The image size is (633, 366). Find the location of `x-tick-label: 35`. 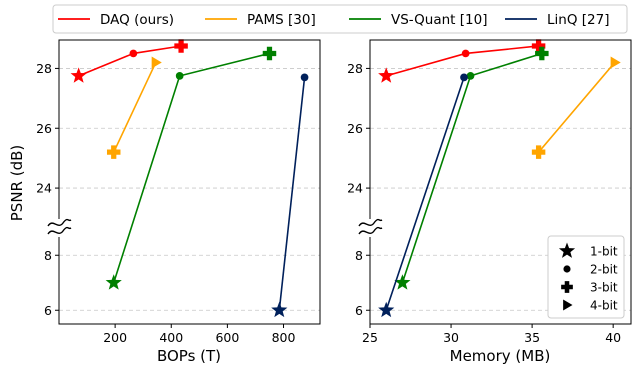

x-tick-label: 35 is located at coordinates (532, 337).